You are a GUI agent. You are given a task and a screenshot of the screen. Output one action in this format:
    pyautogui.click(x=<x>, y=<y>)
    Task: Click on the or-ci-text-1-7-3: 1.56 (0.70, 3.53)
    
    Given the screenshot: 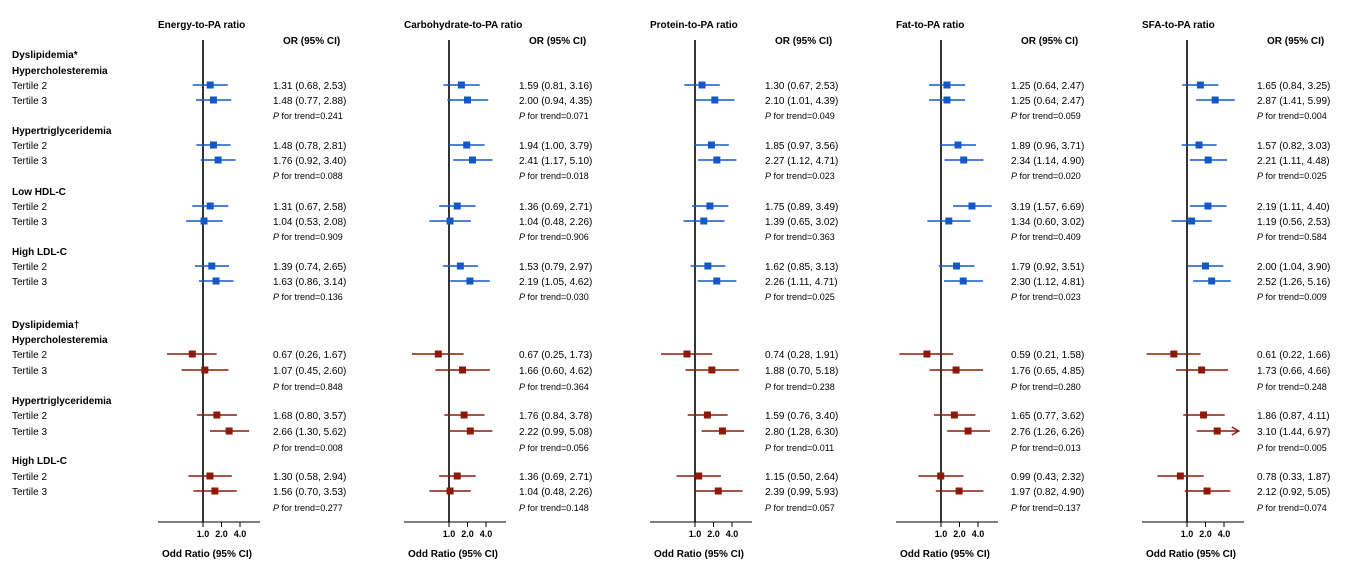 What is the action you would take?
    pyautogui.click(x=309, y=492)
    